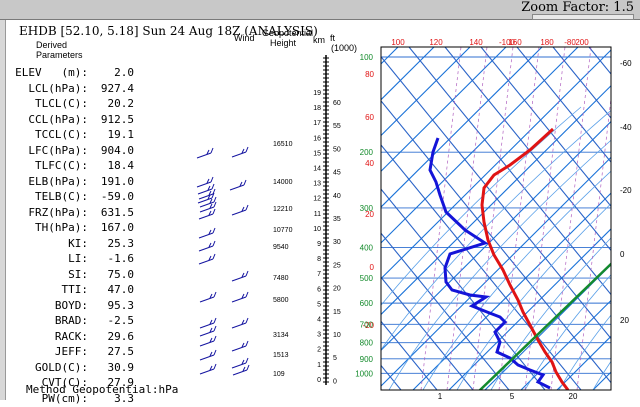  What do you see at coordinates (622, 254) in the screenshot?
I see `right-temp-label: 0` at bounding box center [622, 254].